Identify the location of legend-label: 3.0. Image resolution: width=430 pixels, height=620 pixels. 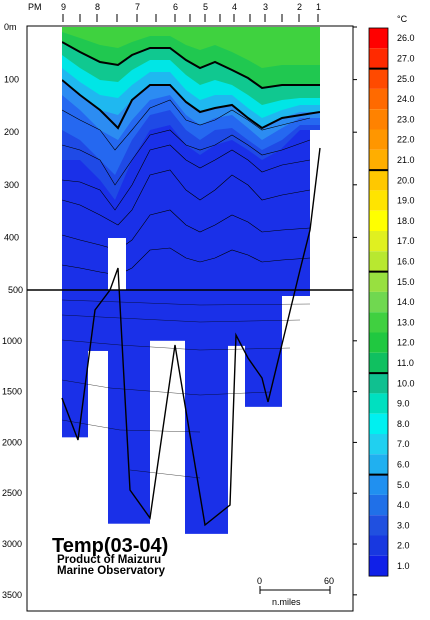
(403, 525).